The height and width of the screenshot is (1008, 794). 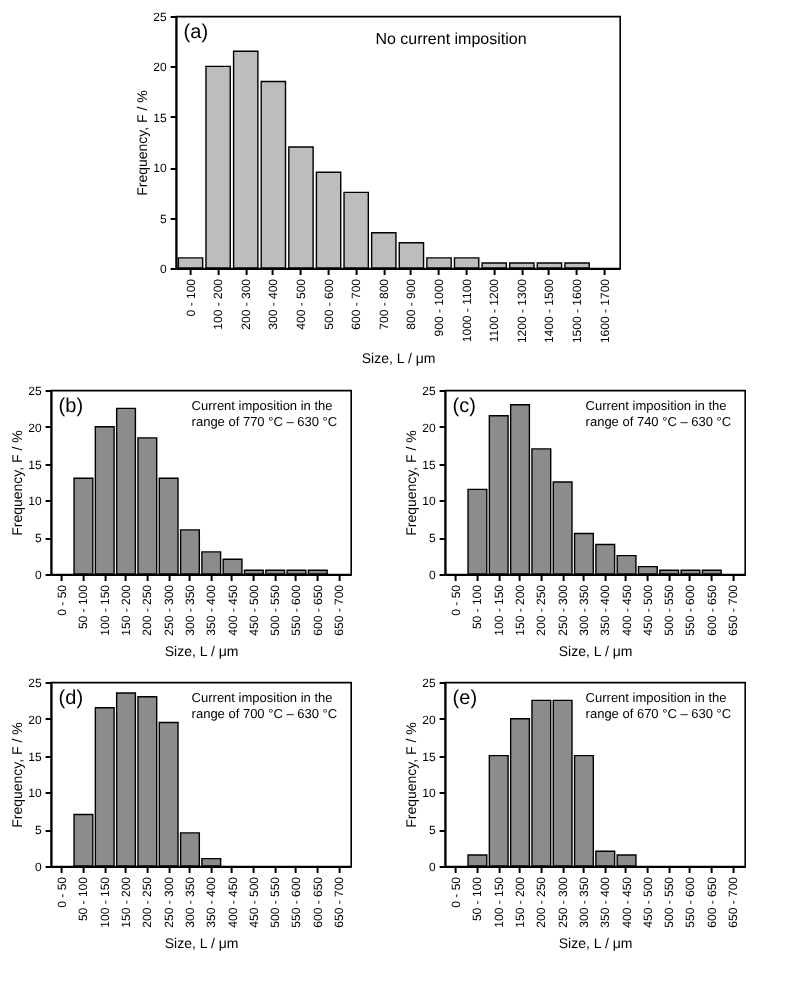 I want to click on annotation: (a), so click(x=196, y=33).